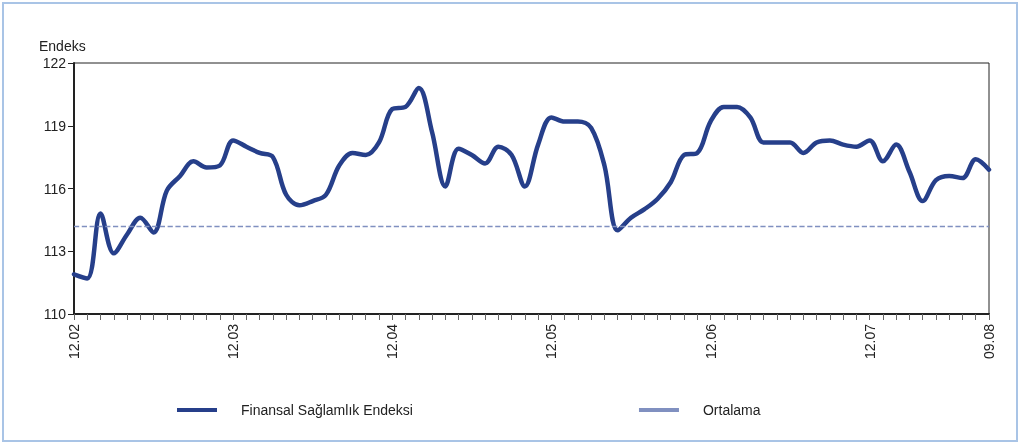 The height and width of the screenshot is (444, 1020). I want to click on x-tick-label: 12.07, so click(869, 341).